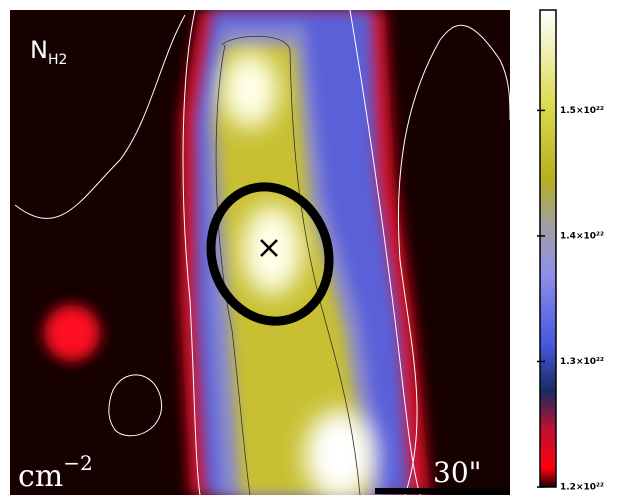 The width and height of the screenshot is (625, 495). What do you see at coordinates (582, 111) in the screenshot?
I see `colorbar-tick-label: 1.5×10²²` at bounding box center [582, 111].